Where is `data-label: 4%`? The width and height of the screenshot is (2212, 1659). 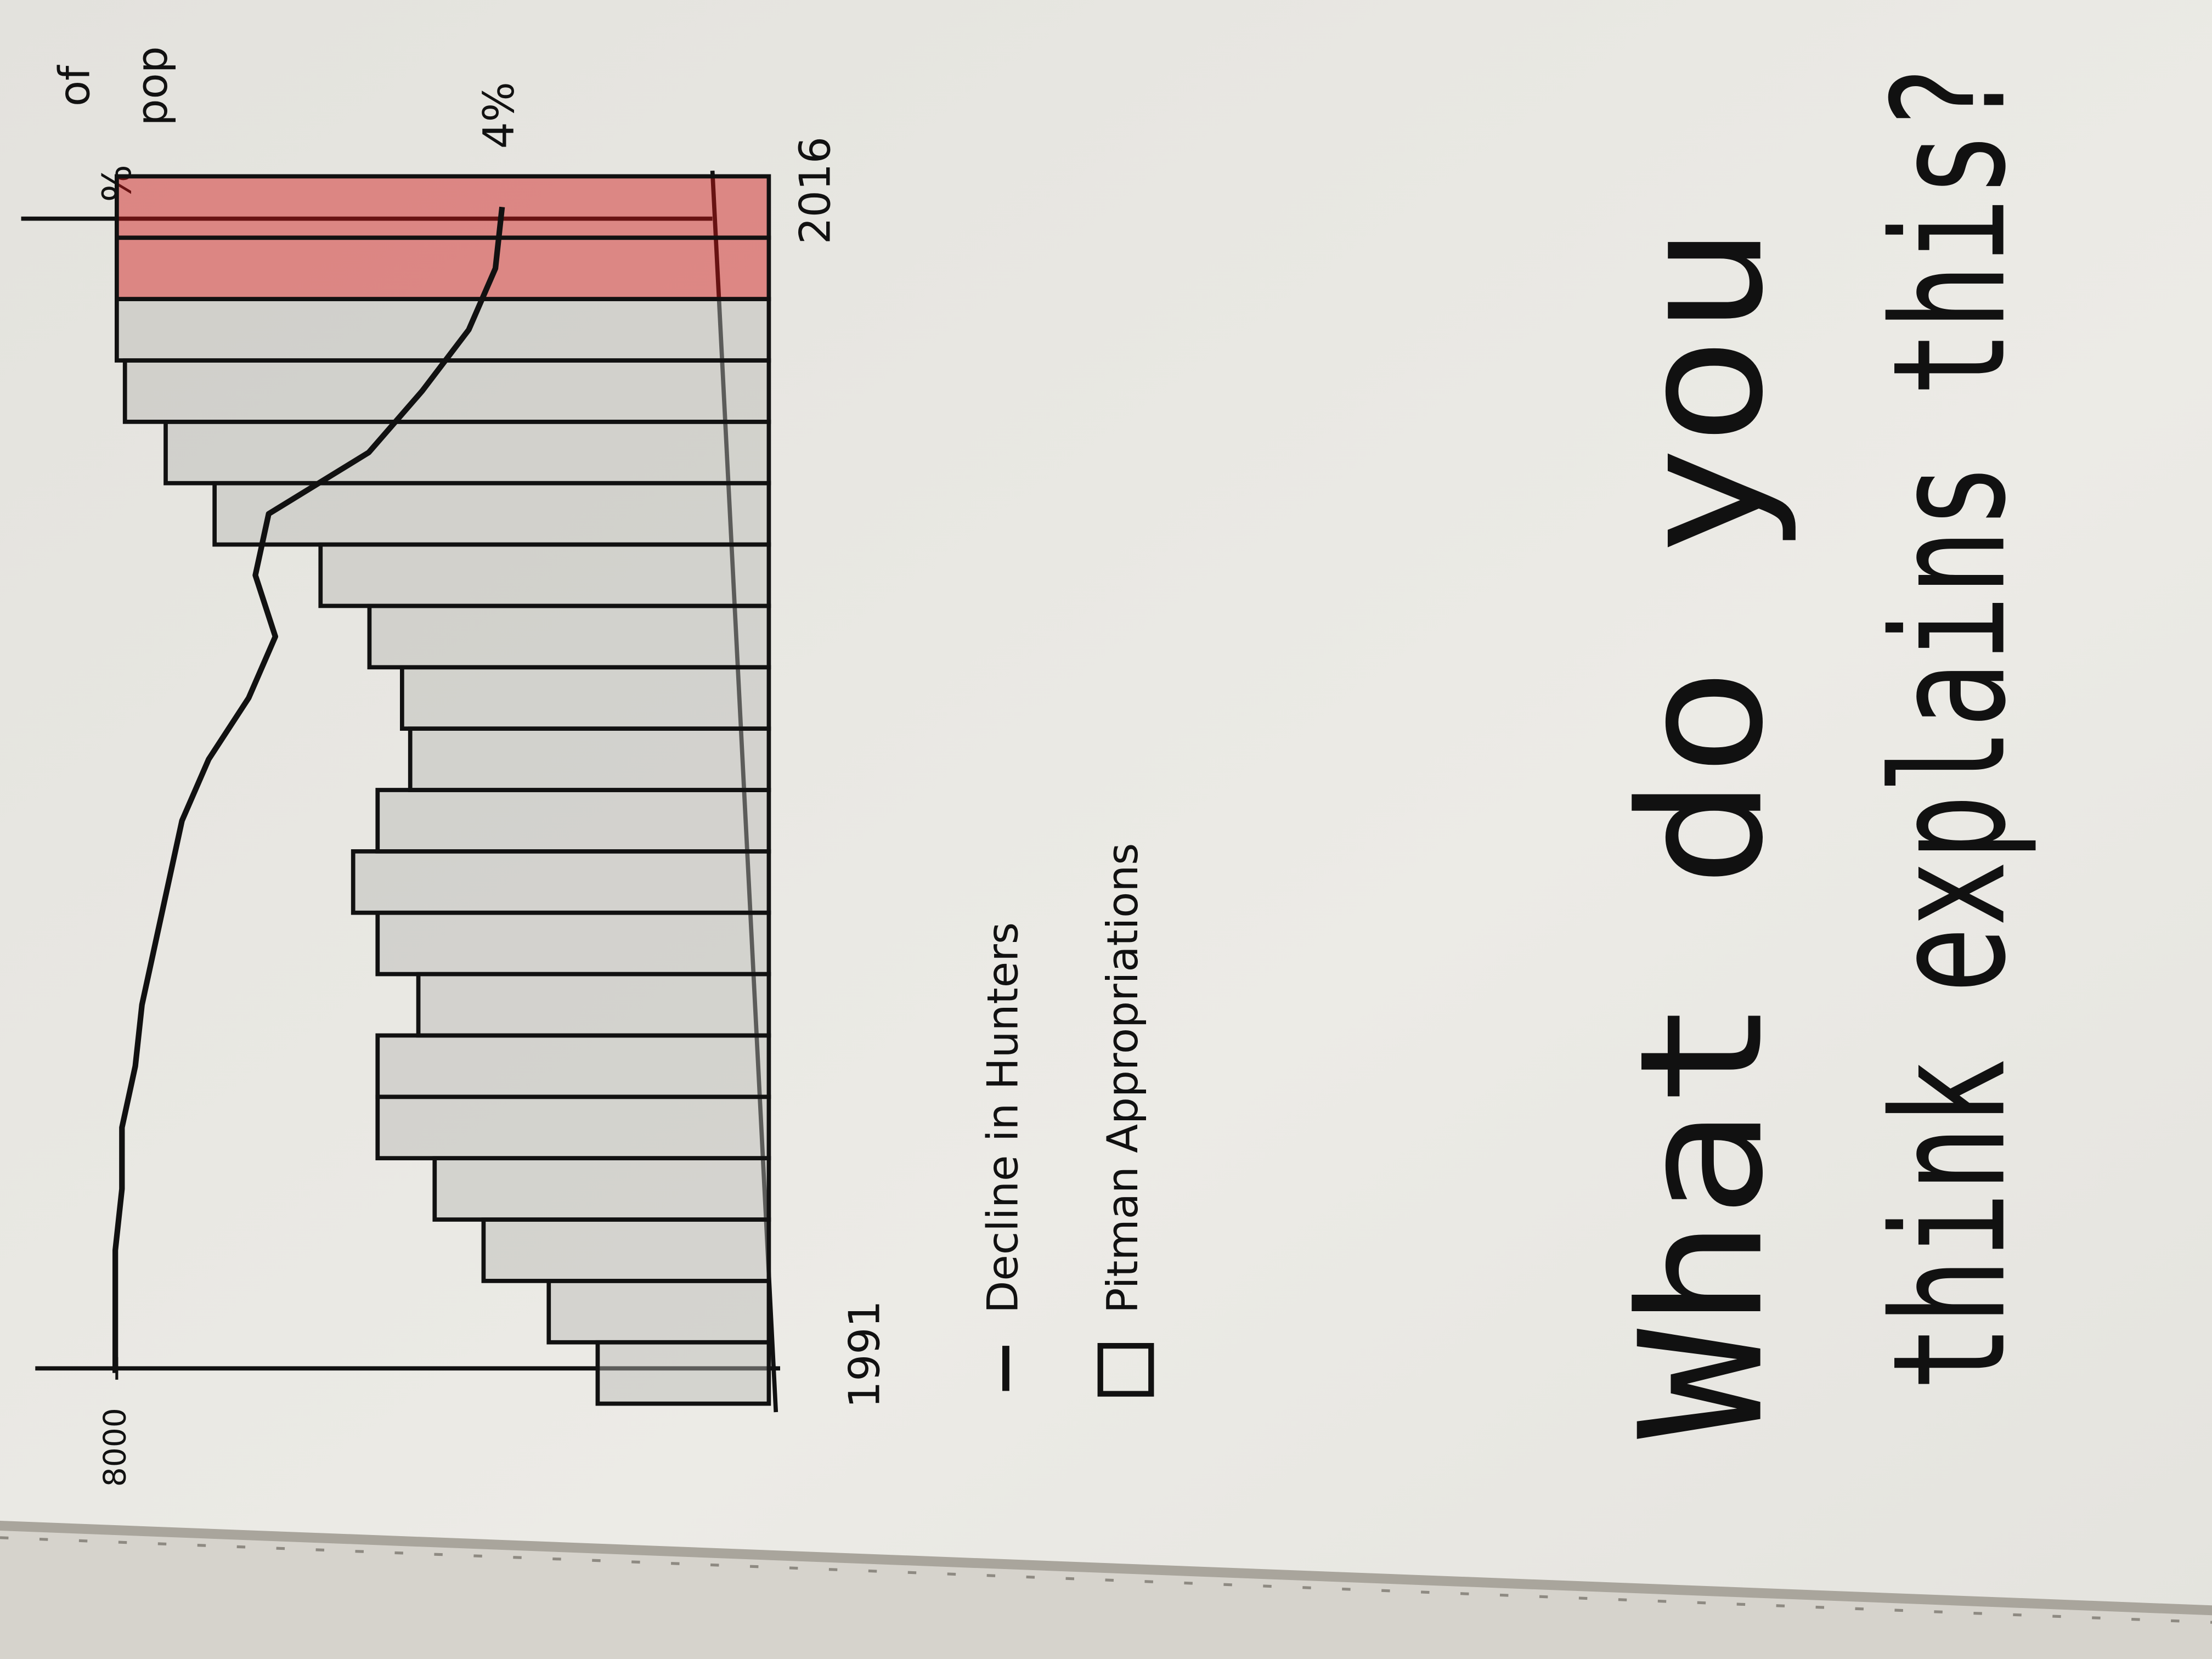
data-label: 4% is located at coordinates (499, 116).